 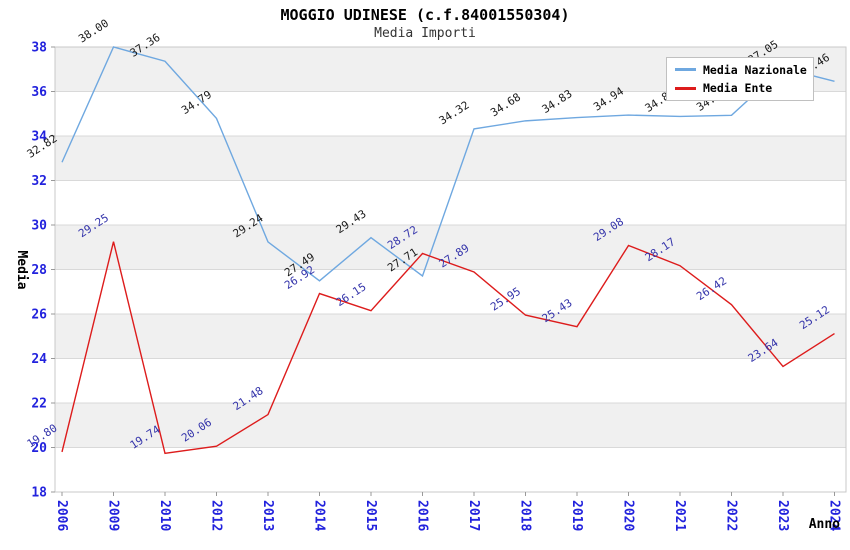 What do you see at coordinates (164, 515) in the screenshot?
I see `x-tick-label: 2010` at bounding box center [164, 515].